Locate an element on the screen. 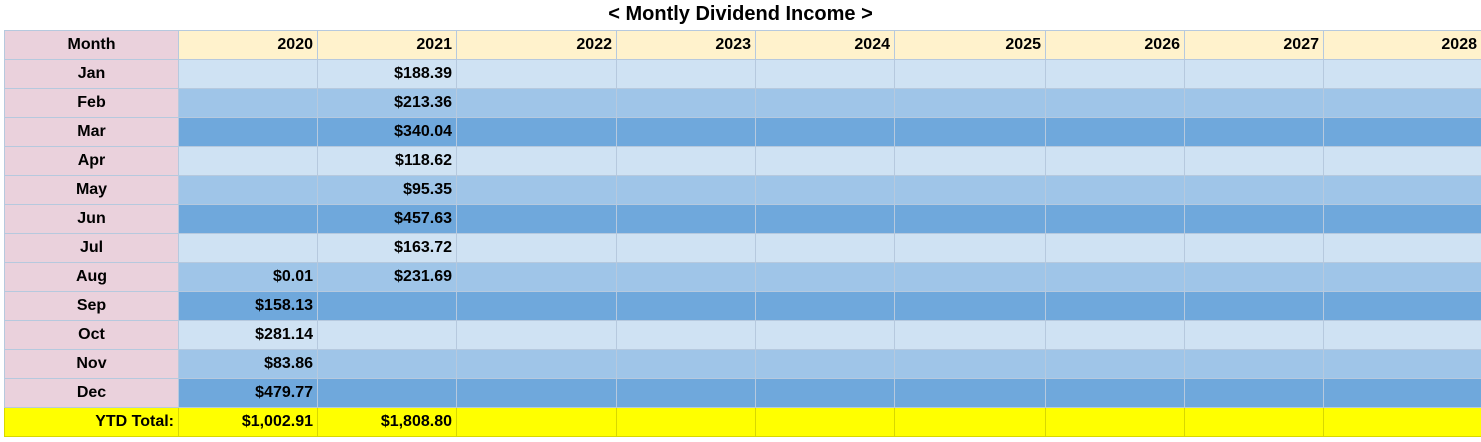 This screenshot has width=1481, height=442. month-cell: Mar is located at coordinates (91, 132).